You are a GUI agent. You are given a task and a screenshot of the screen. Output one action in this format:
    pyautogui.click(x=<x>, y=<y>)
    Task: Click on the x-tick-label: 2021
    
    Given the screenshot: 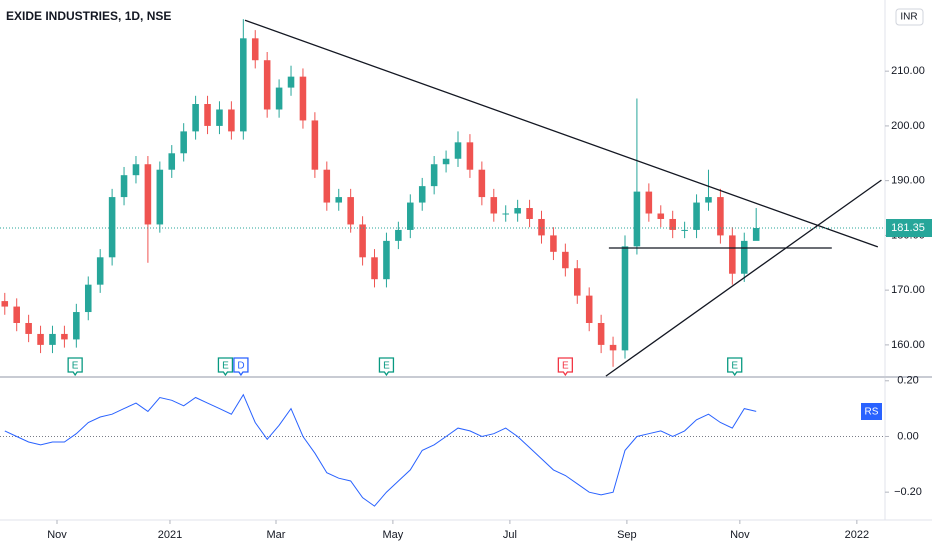 What is the action you would take?
    pyautogui.click(x=170, y=535)
    